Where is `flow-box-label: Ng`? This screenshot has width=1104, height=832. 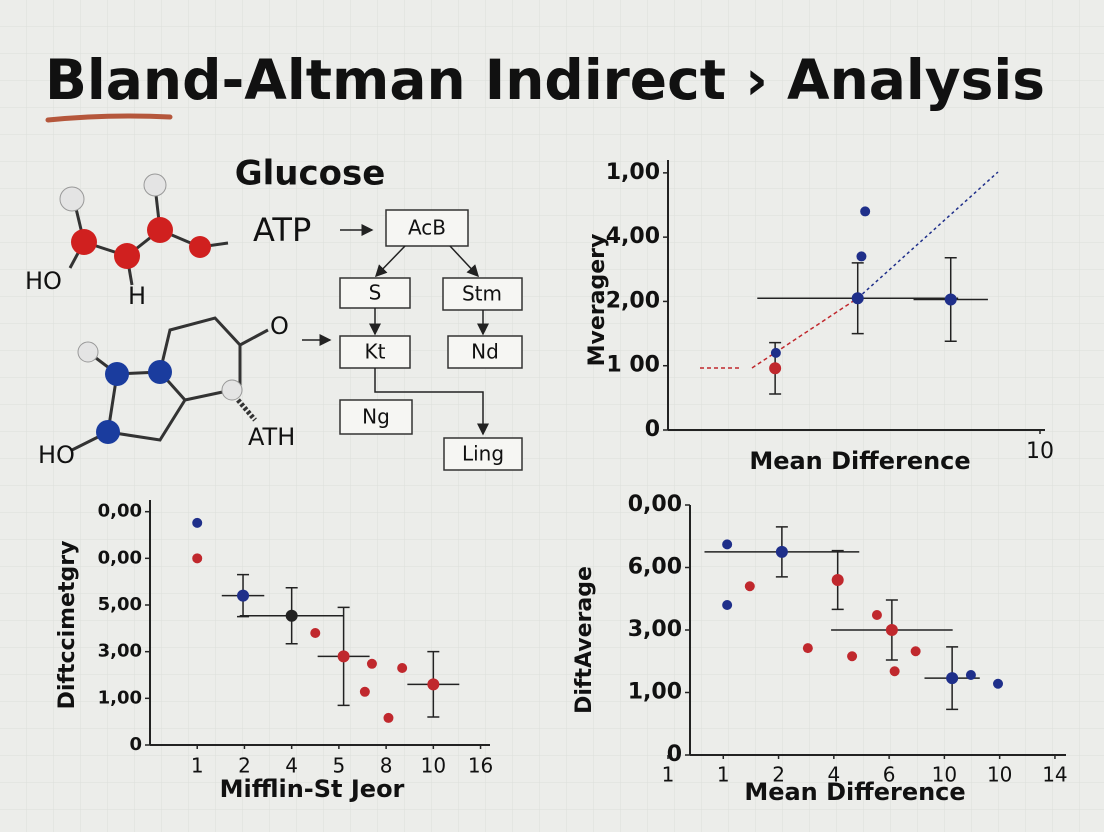
flow-box-label: Ng is located at coordinates (376, 417).